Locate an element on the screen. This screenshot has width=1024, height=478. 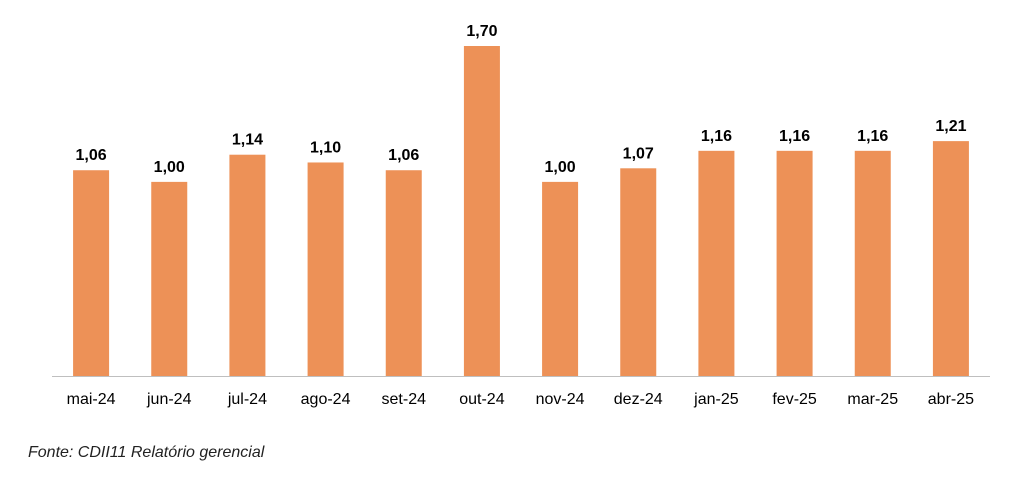
value-label-fev-25: 1,16 is located at coordinates (794, 136).